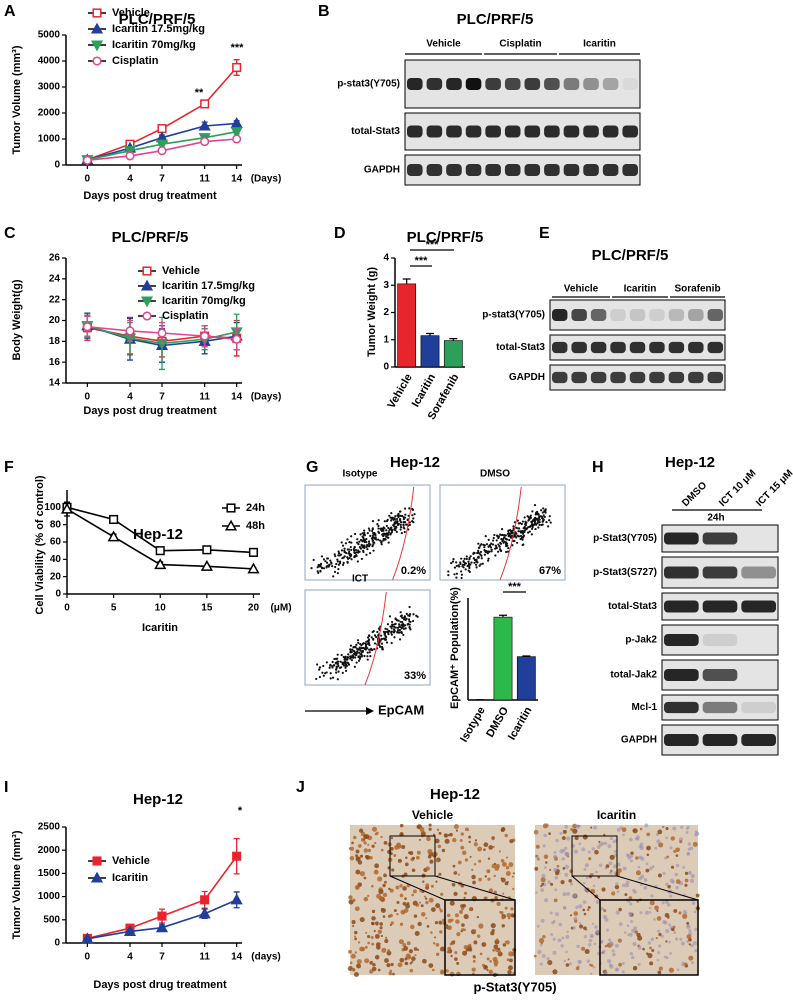 Image resolution: width=793 pixels, height=1004 pixels. I want to click on blot-row-label: total-Jak2, so click(633, 675).